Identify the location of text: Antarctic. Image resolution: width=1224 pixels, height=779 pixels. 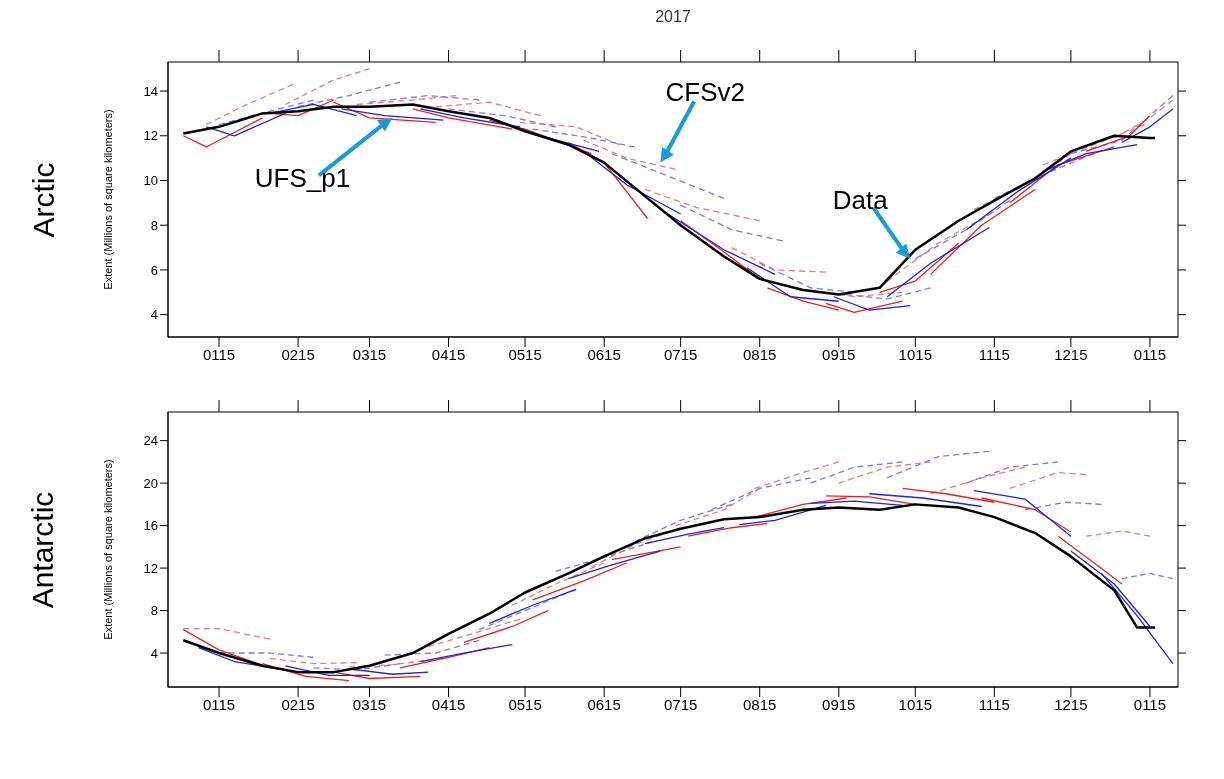
(43, 549).